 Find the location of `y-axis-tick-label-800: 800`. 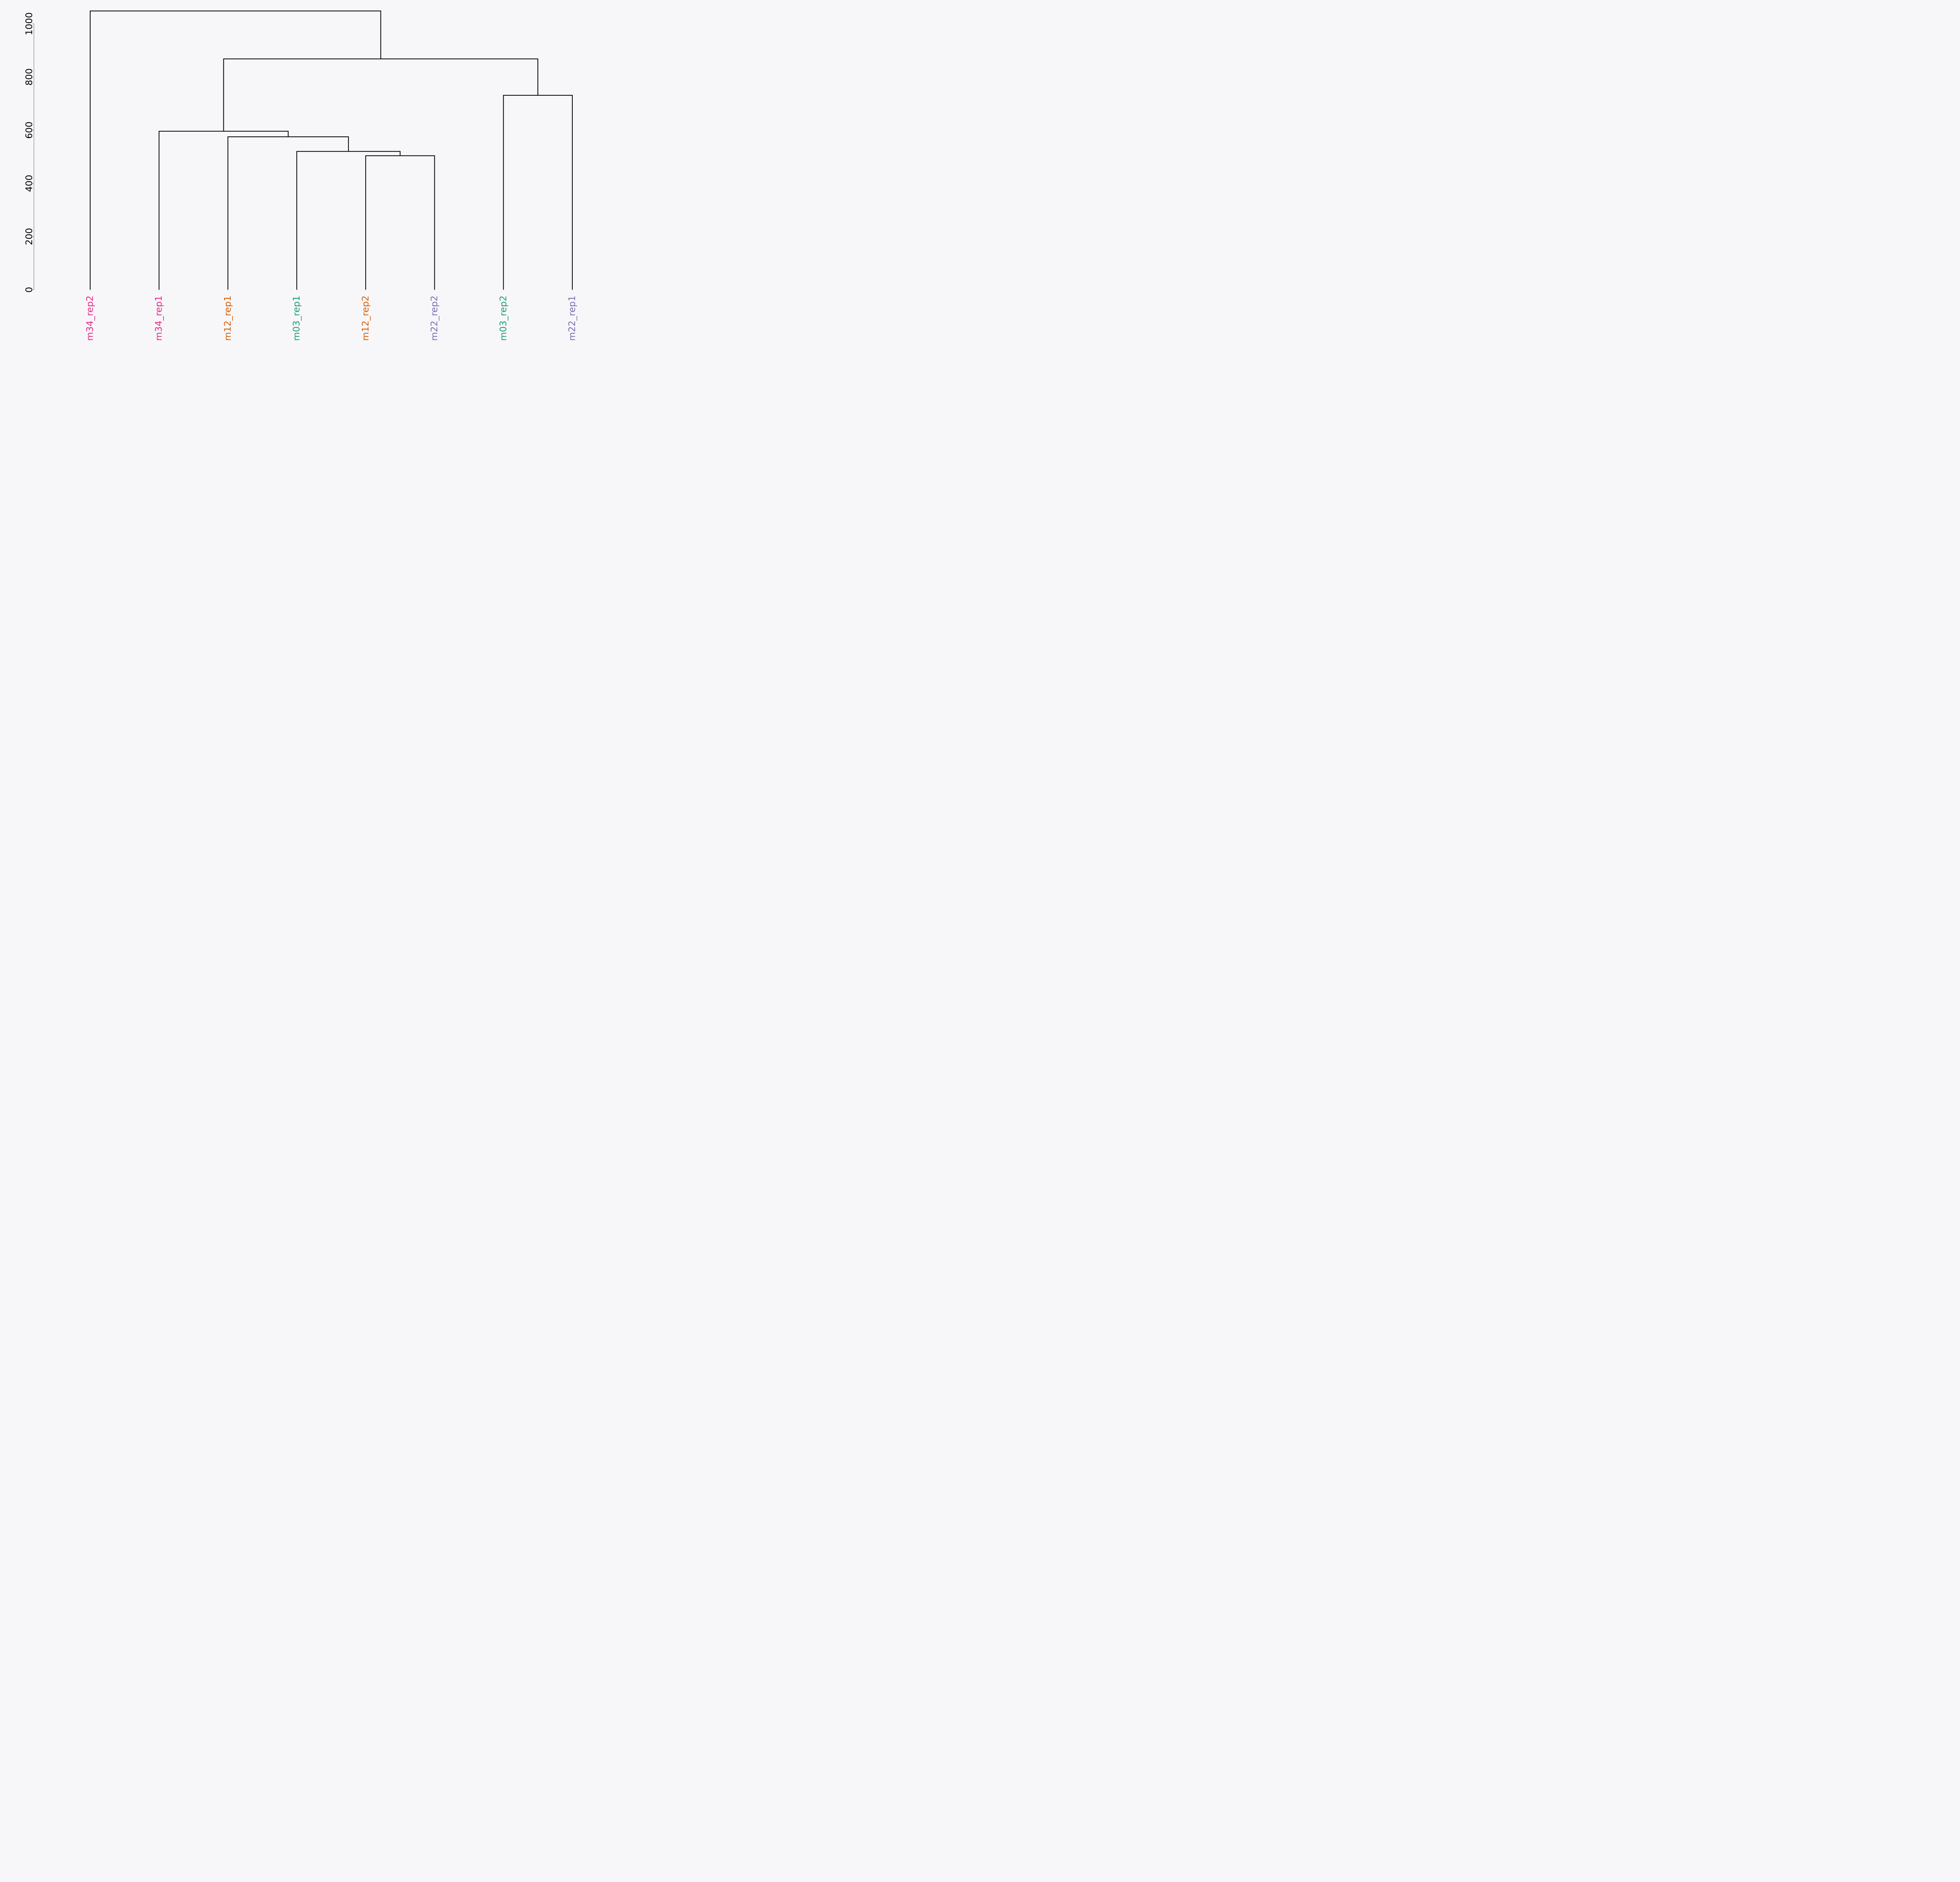

y-axis-tick-label-800: 800 is located at coordinates (29, 77).